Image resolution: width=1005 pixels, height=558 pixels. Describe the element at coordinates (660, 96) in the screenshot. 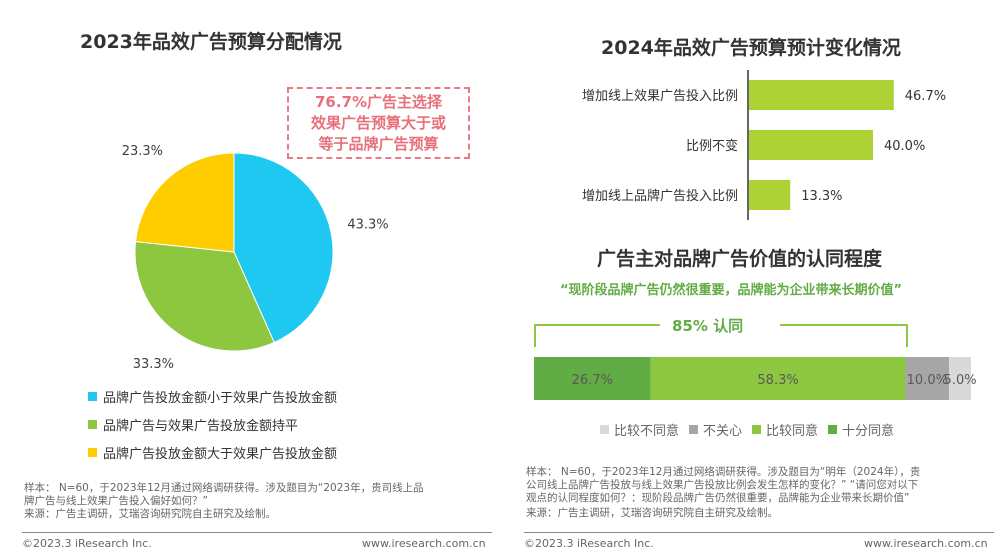

I see `category-label: 增加线上效果广告投入比例` at that location.